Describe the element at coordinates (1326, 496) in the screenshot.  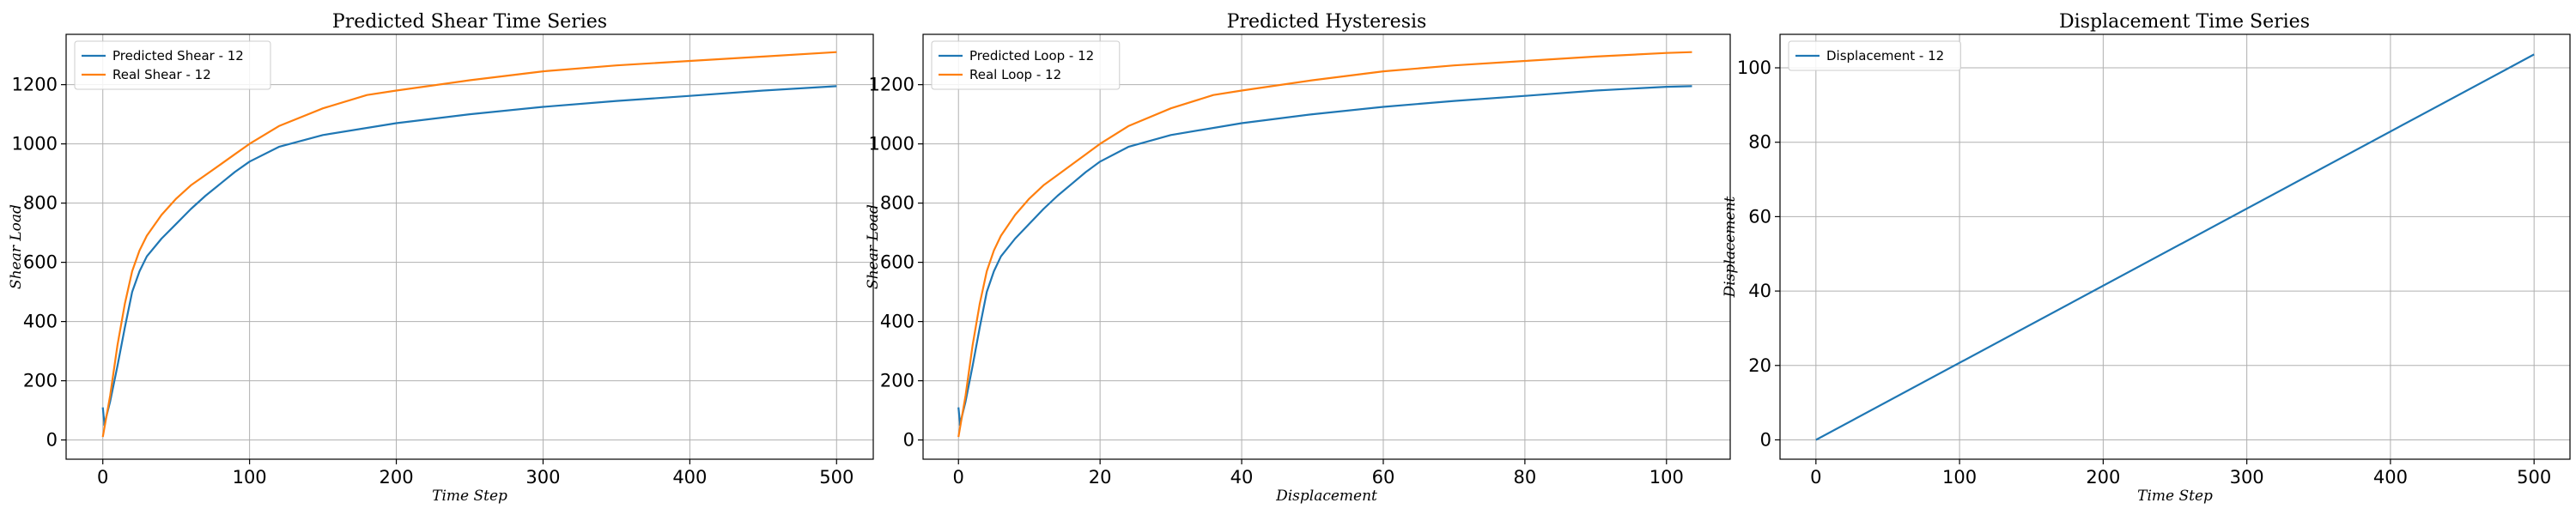
I see `x-axis-label: Displacement` at that location.